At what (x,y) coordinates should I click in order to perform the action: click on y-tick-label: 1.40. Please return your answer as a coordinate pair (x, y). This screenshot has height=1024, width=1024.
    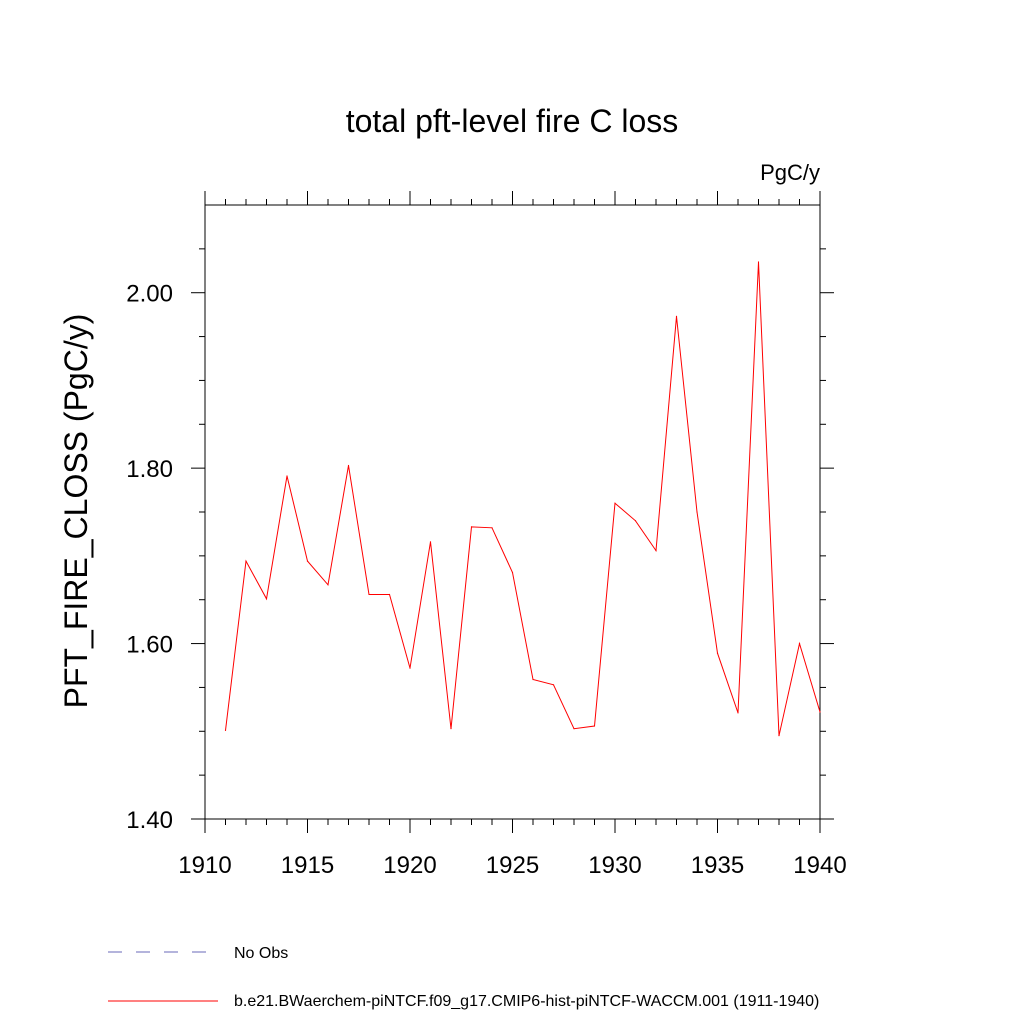
    Looking at the image, I should click on (149, 820).